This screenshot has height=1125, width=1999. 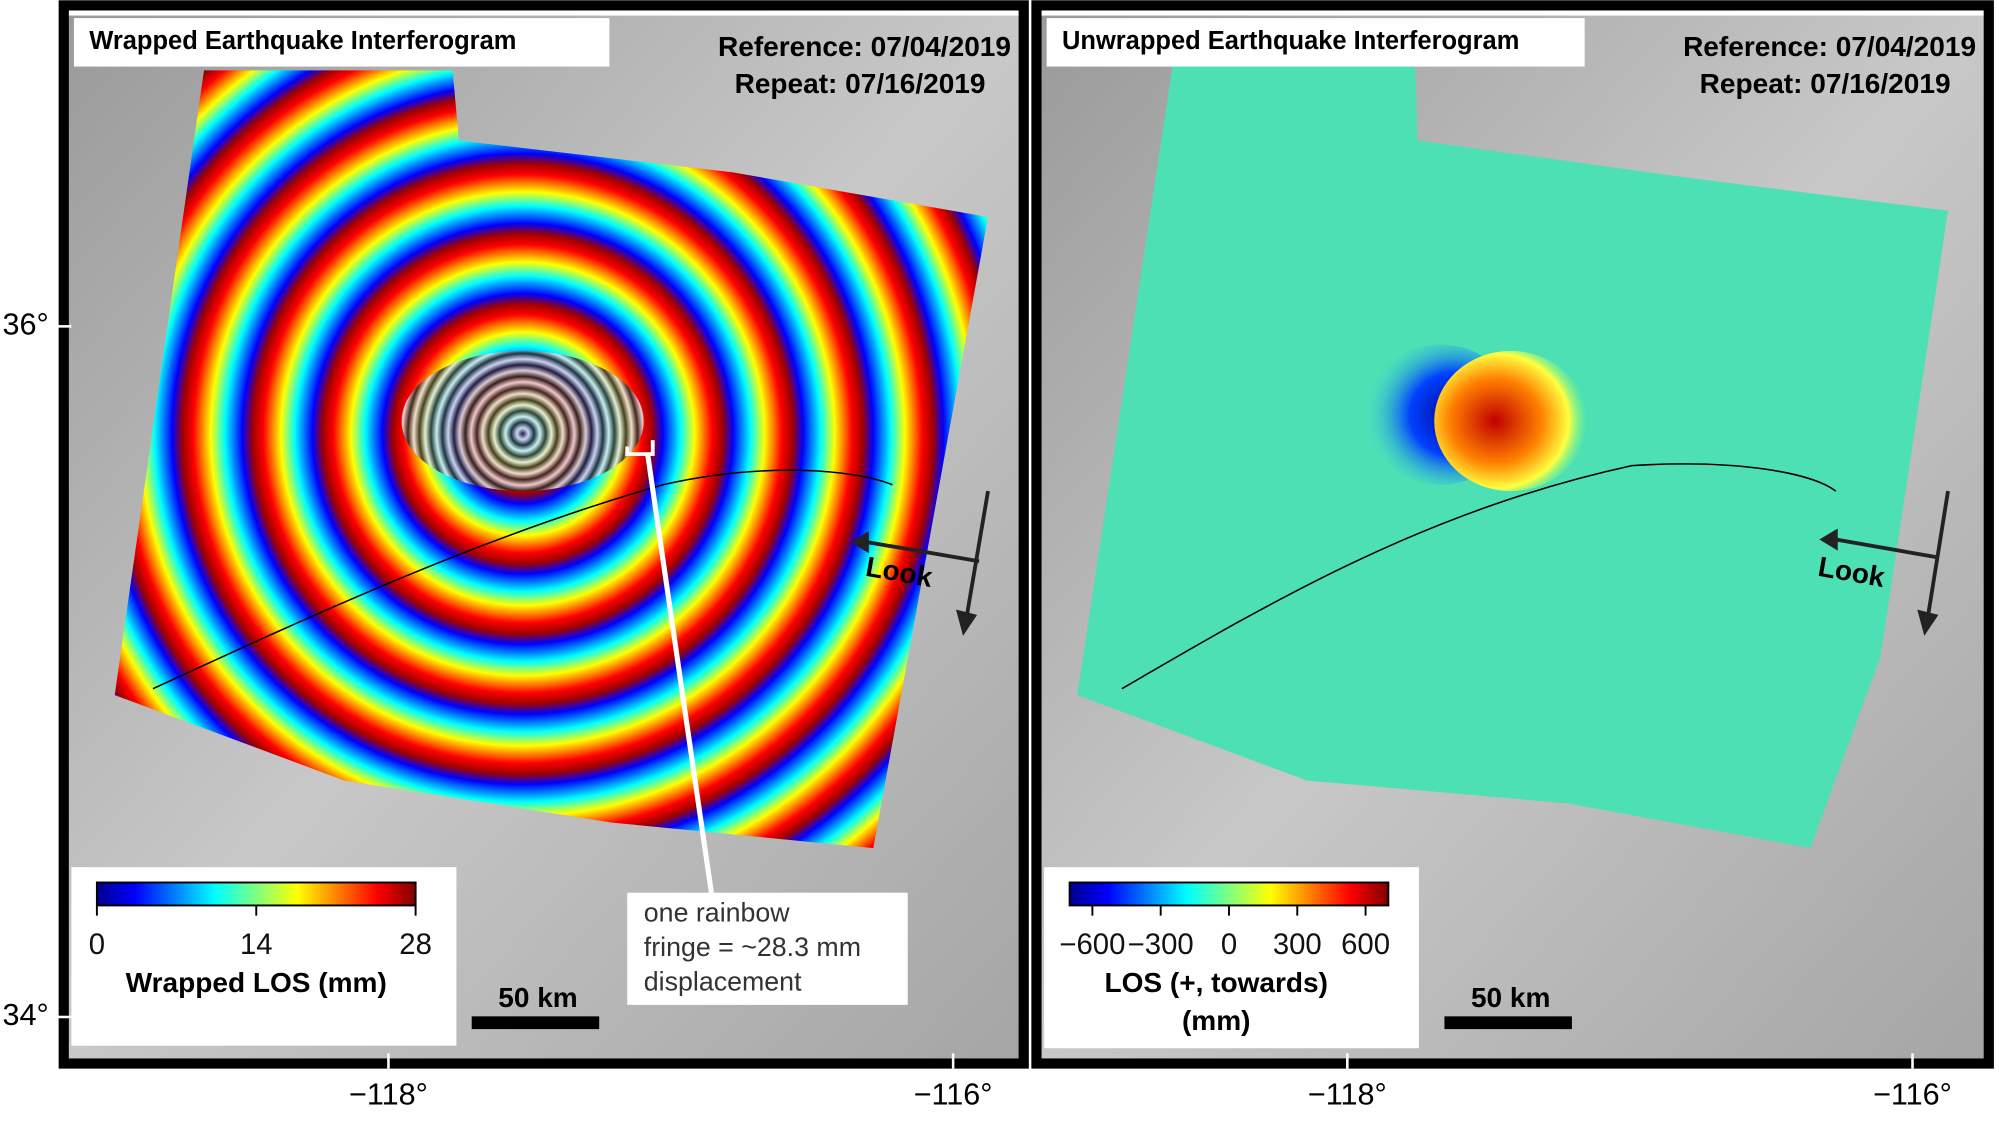 What do you see at coordinates (302, 41) in the screenshot?
I see `panel-title: Wrapped Earthquake Interferogram` at bounding box center [302, 41].